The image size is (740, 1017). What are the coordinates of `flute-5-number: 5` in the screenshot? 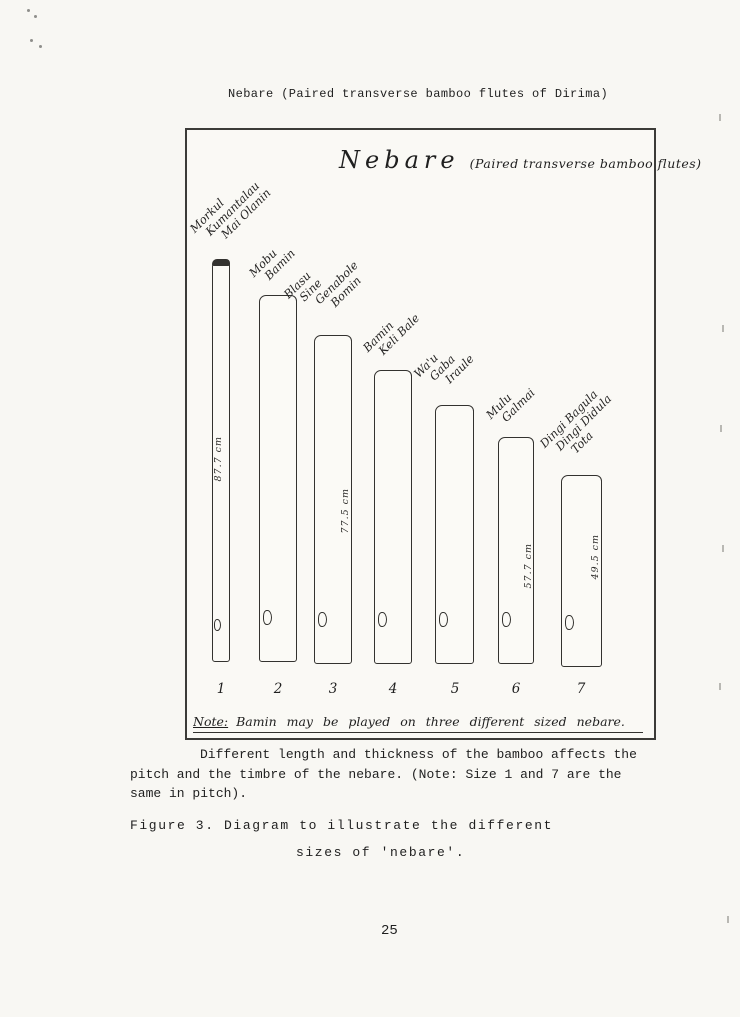 It's located at (455, 689).